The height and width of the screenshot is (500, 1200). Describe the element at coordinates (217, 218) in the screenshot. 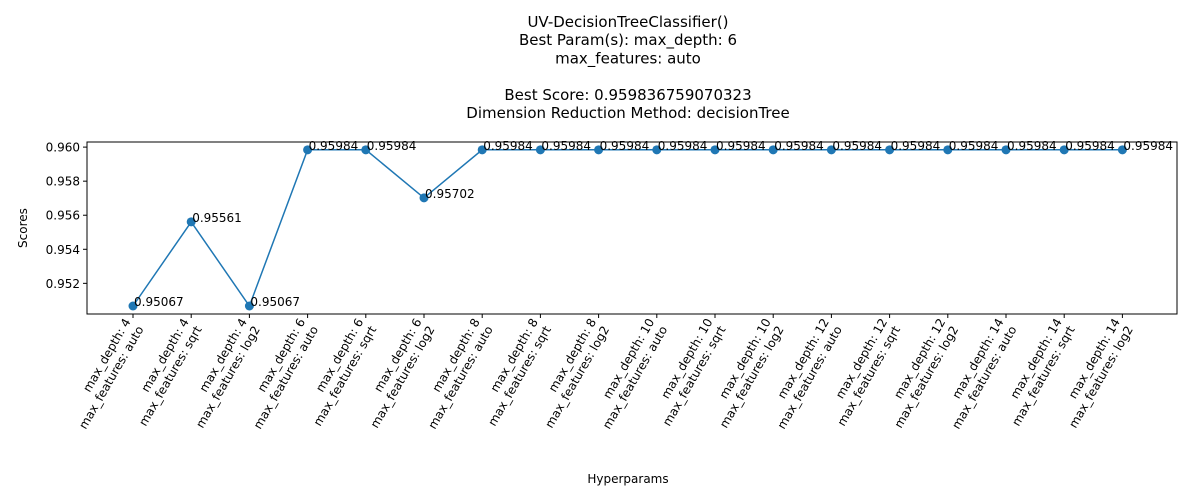

I see `data-label: 0.95561` at that location.